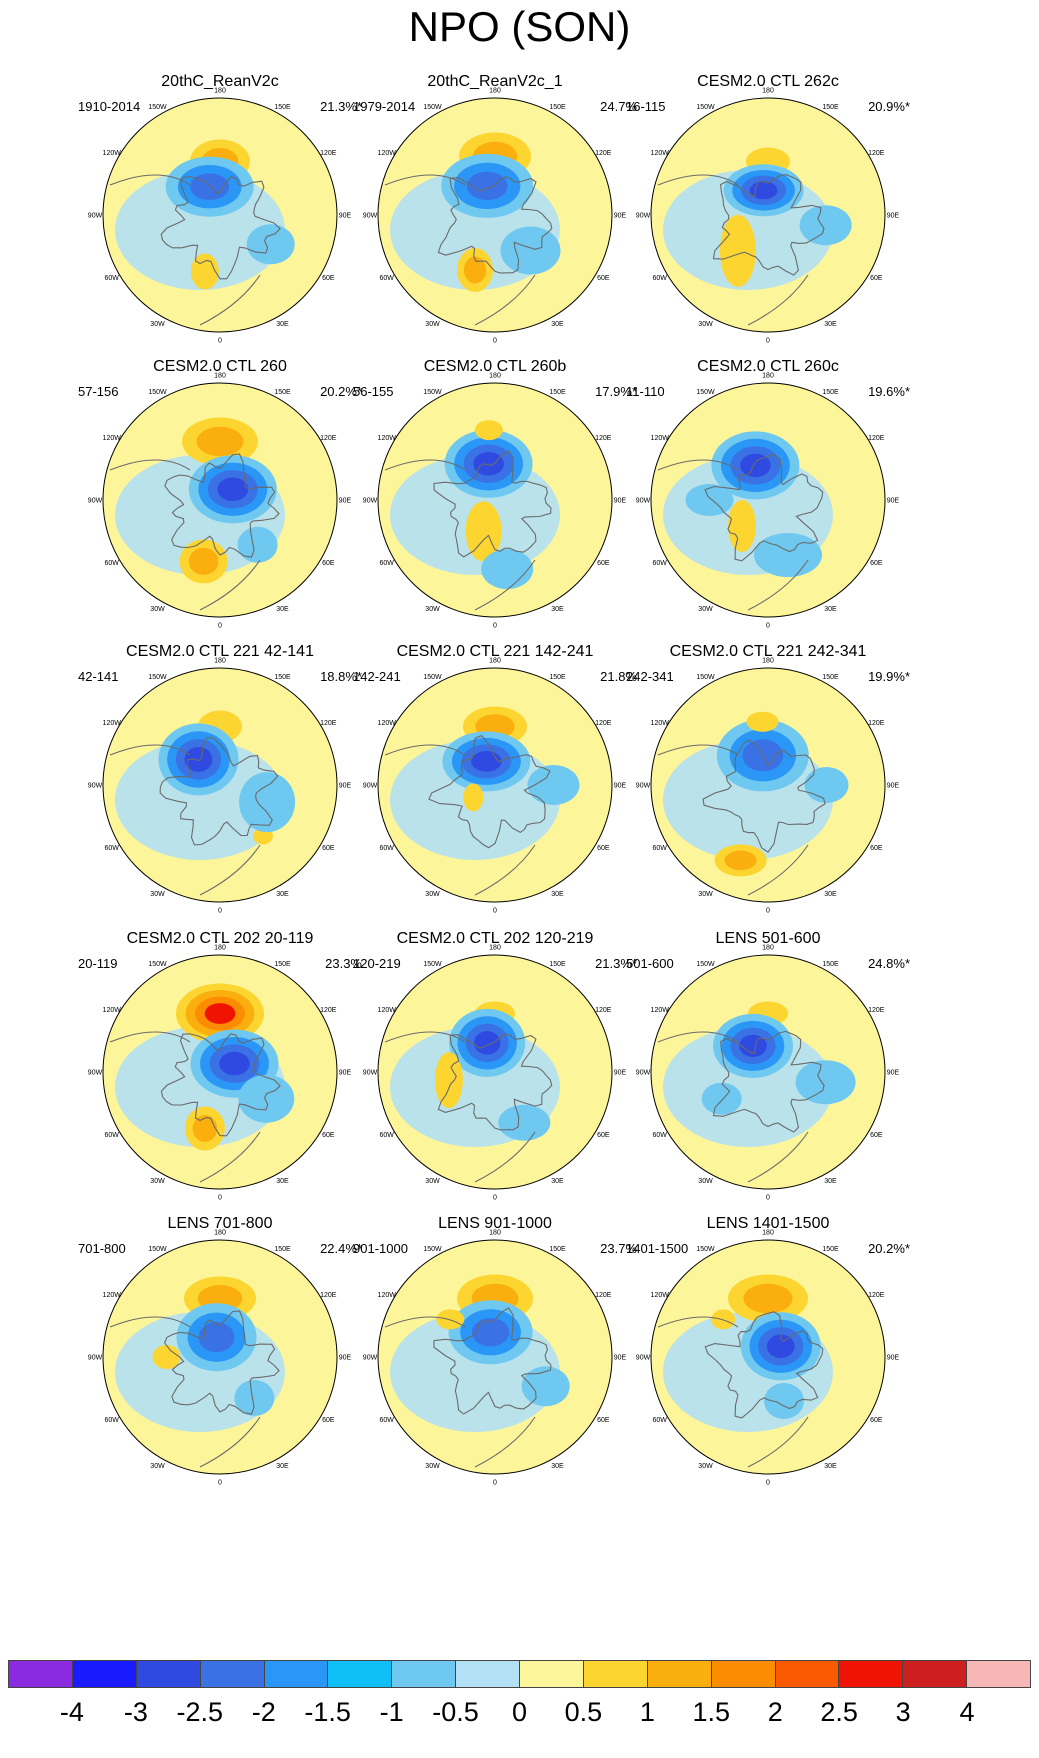 This screenshot has width=1039, height=1758. Describe the element at coordinates (200, 1712) in the screenshot. I see `colorbar-label: -2.5` at that location.